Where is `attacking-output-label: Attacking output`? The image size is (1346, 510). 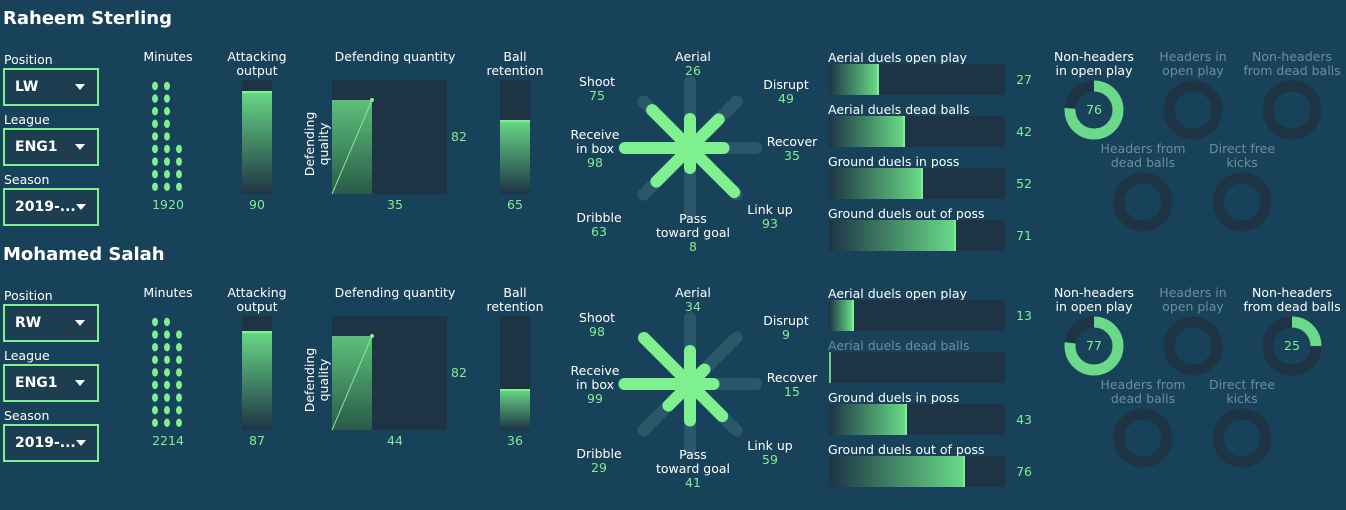 attacking-output-label: Attacking output is located at coordinates (257, 64).